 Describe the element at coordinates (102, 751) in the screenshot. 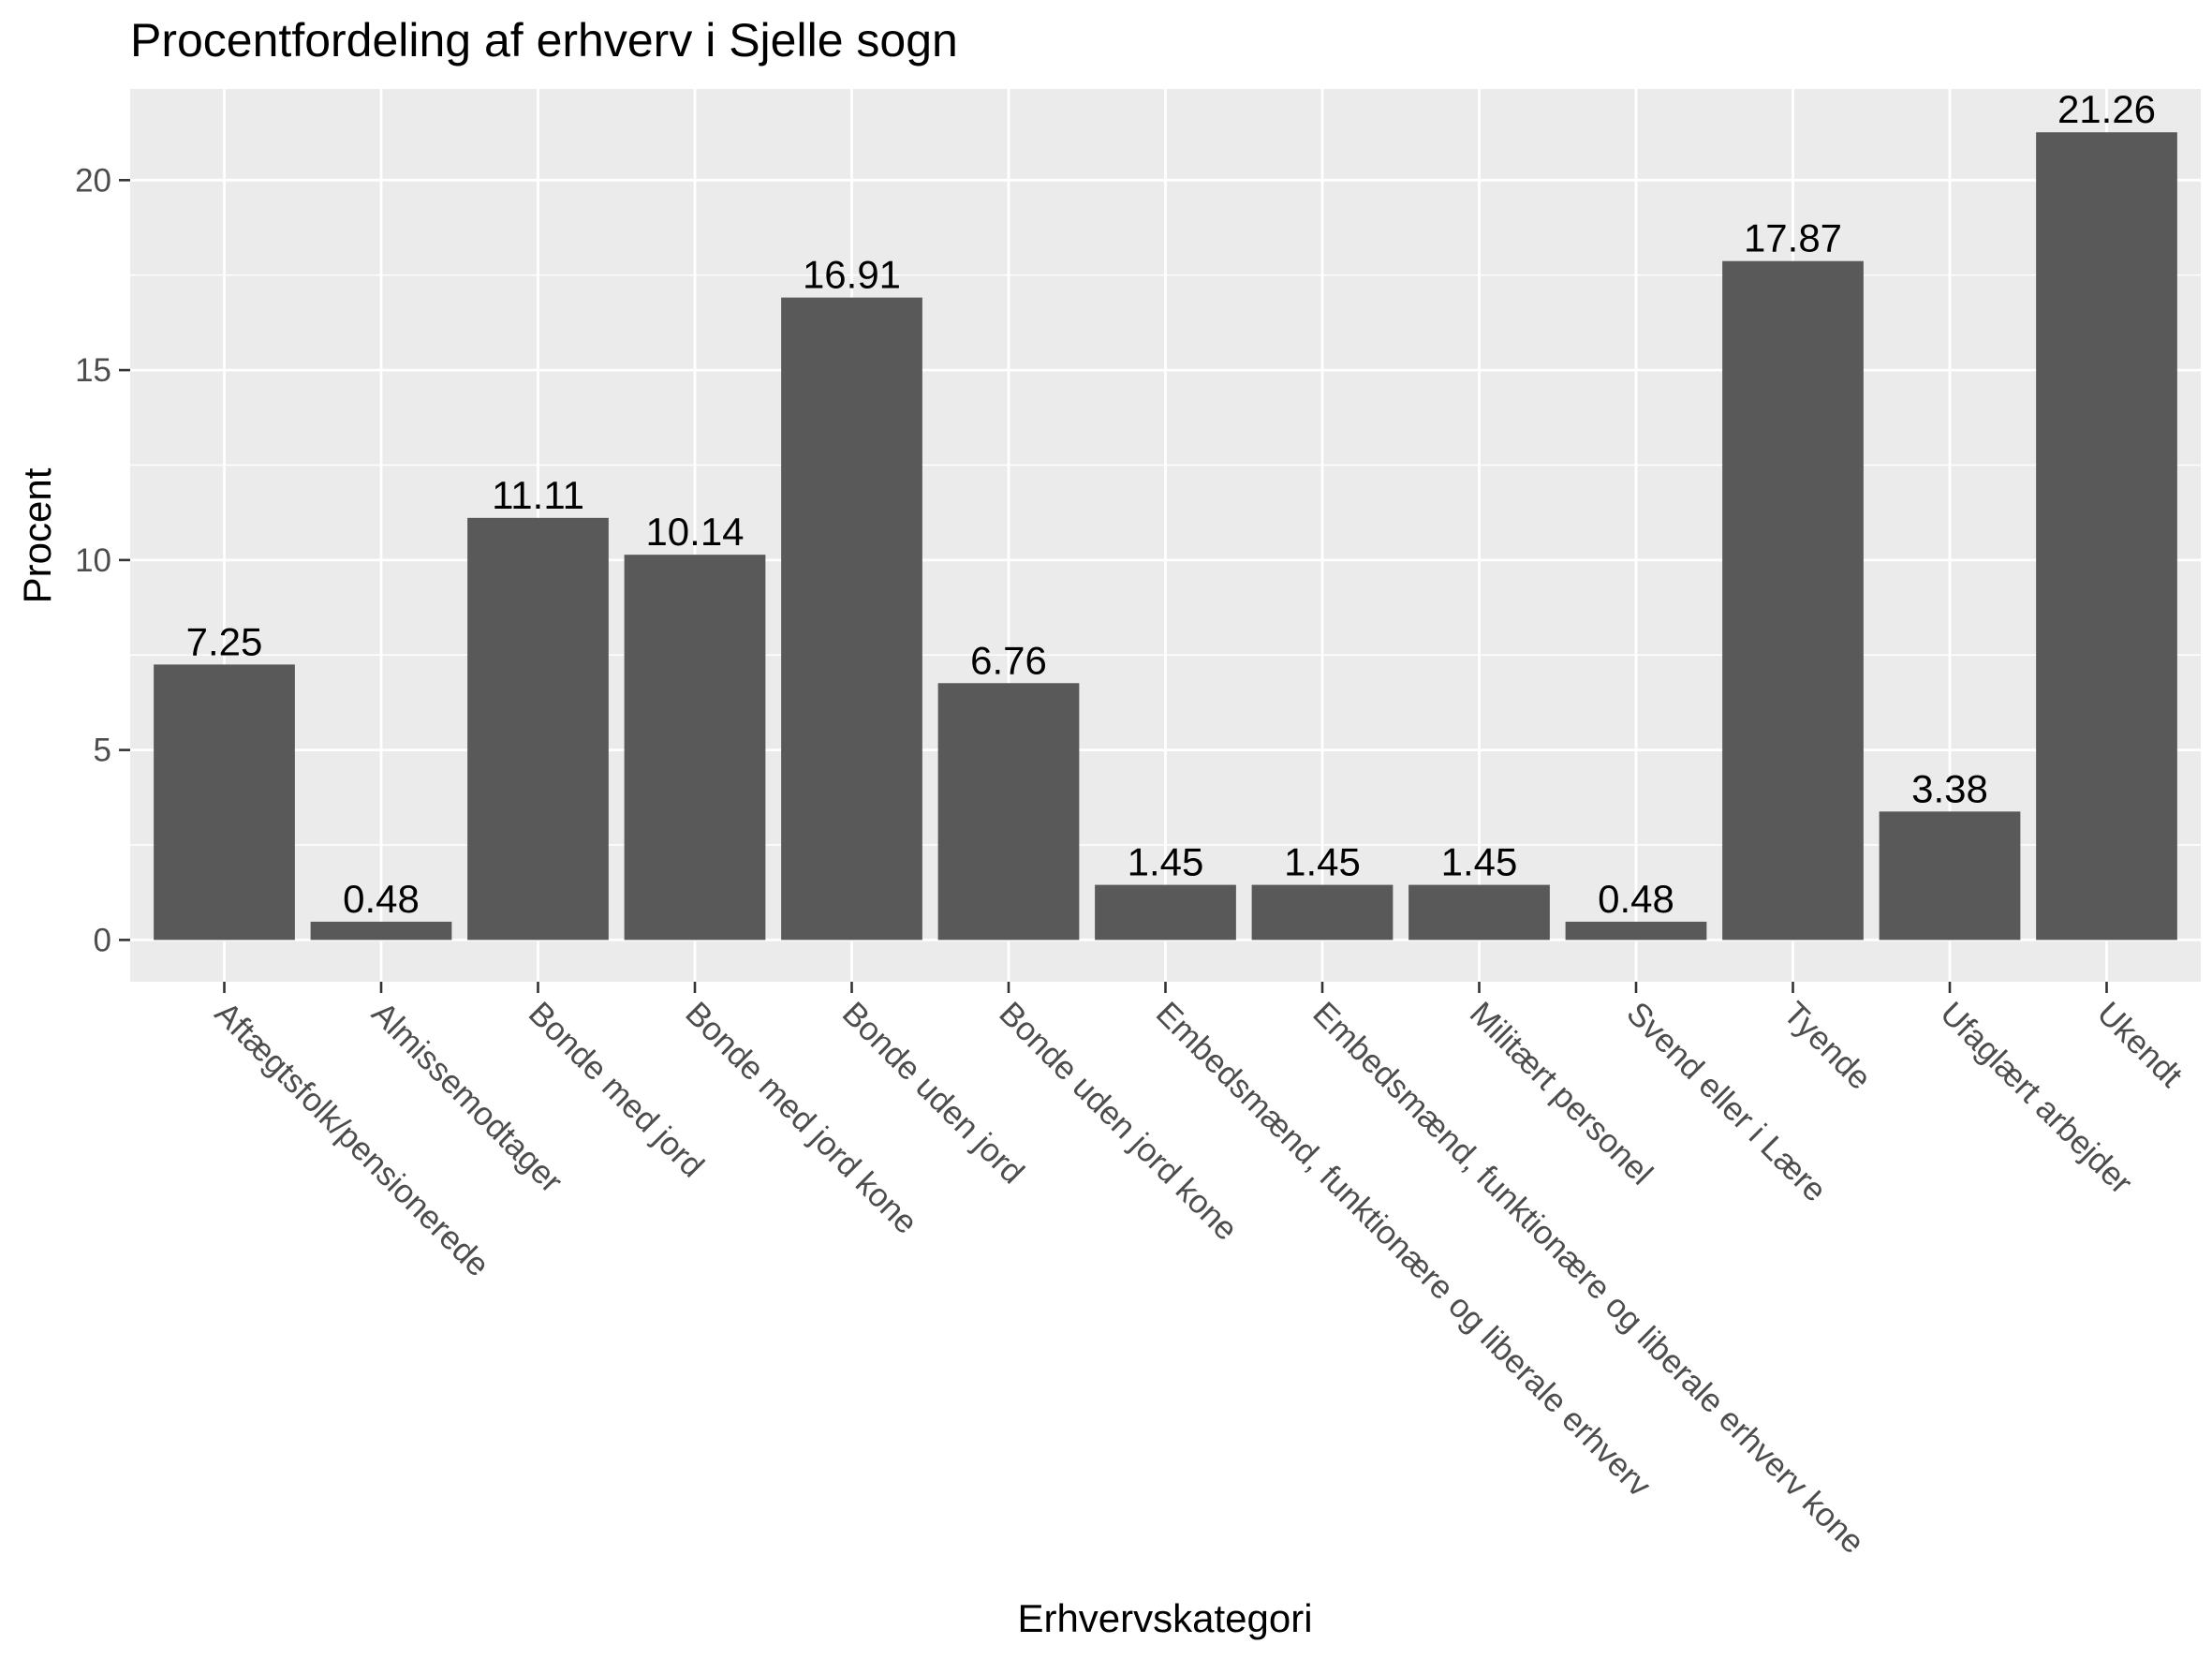

I see `y-tick-label: 5` at that location.